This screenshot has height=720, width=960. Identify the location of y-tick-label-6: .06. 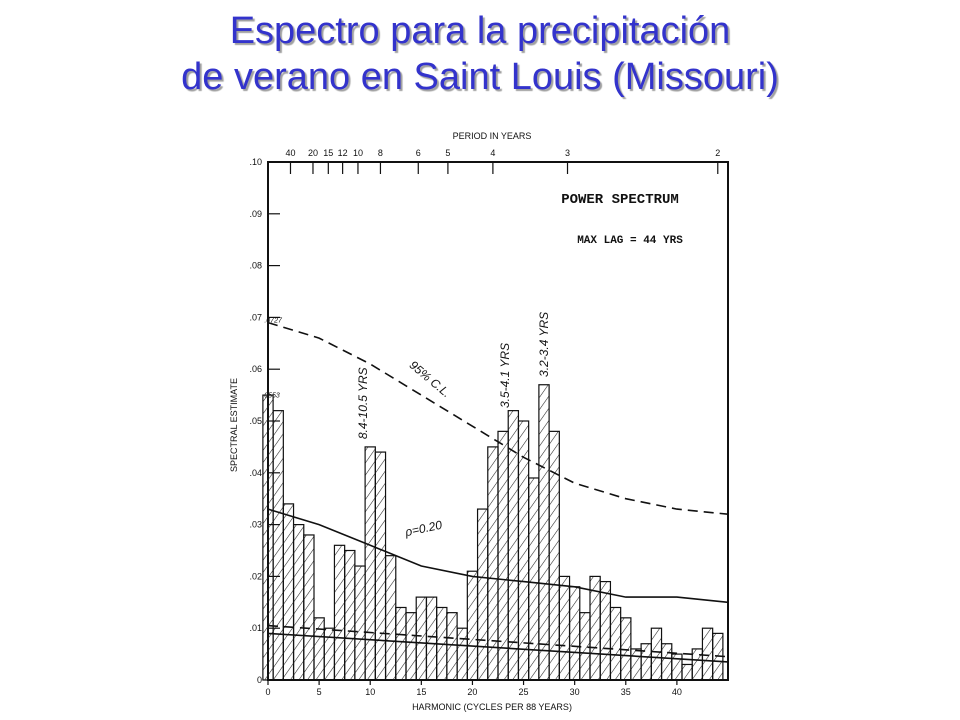
(255, 369).